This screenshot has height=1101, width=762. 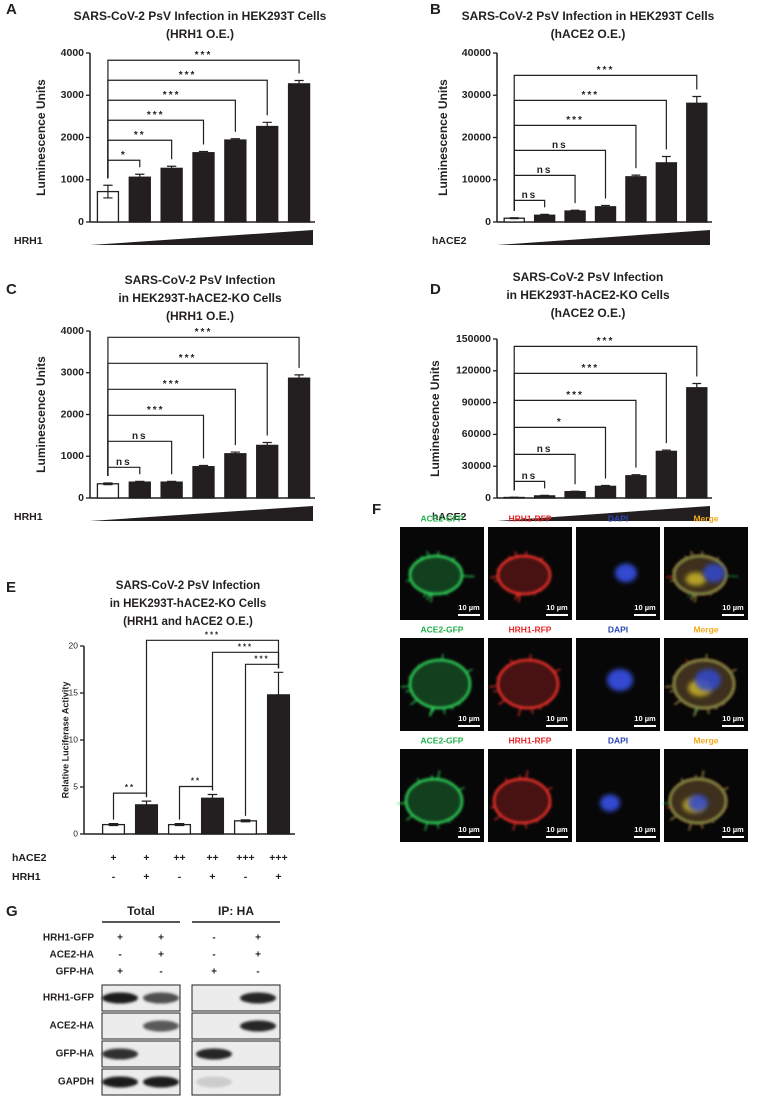 What do you see at coordinates (72, 955) in the screenshot?
I see `condition-label: ACE2-HA` at bounding box center [72, 955].